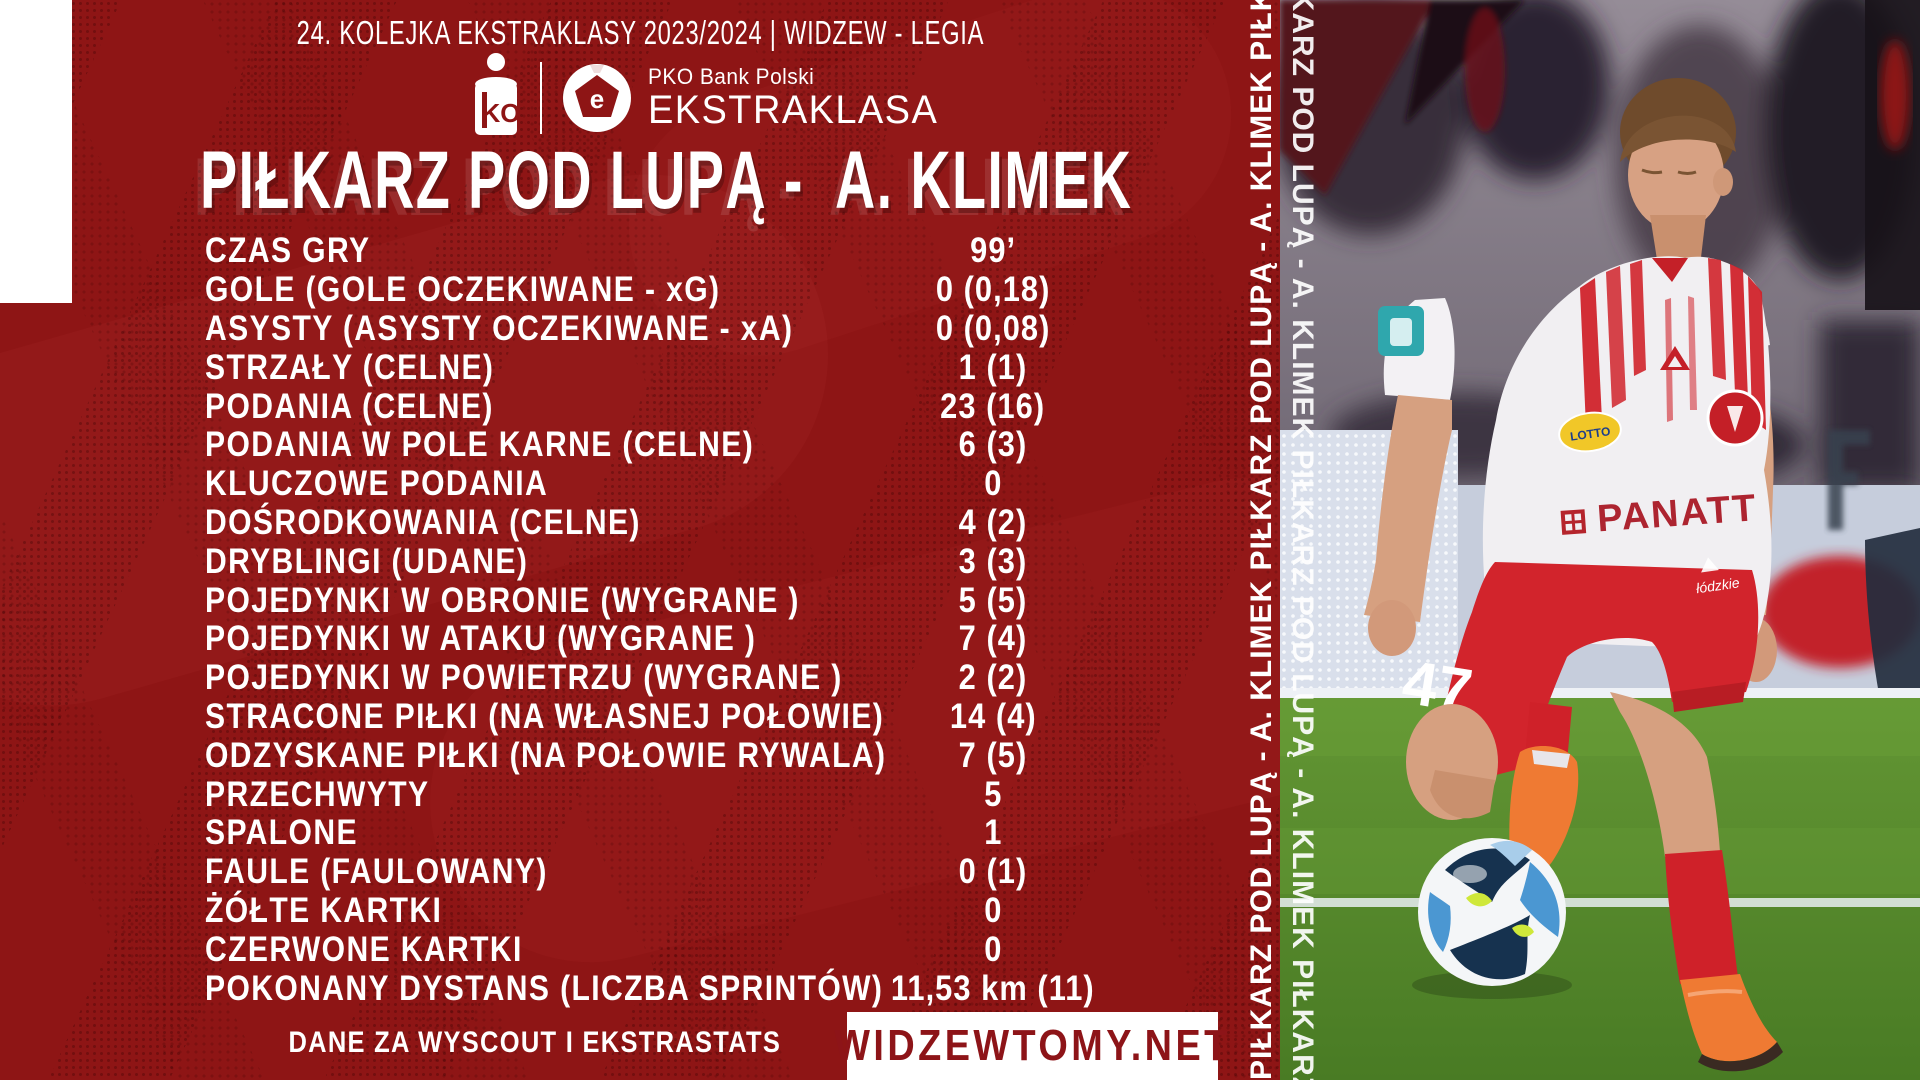  What do you see at coordinates (544, 988) in the screenshot?
I see `stat-label: POKONANY DYSTANS (LICZBA SPRINTÓW)` at bounding box center [544, 988].